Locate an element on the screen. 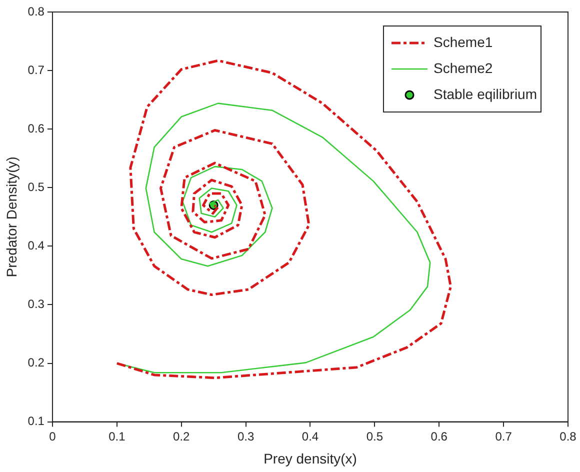 The width and height of the screenshot is (580, 472). x-tick-label: 0.7 is located at coordinates (503, 436).